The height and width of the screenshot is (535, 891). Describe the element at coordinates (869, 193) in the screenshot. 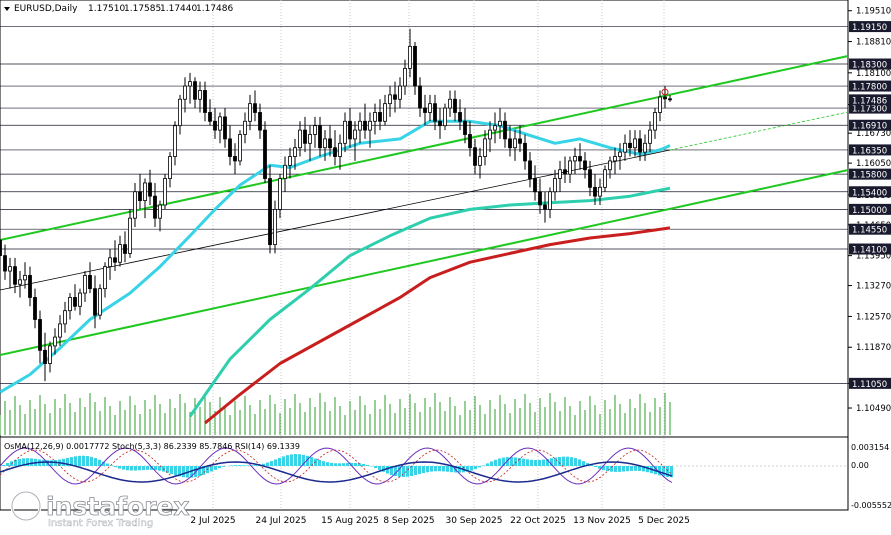

I see `level-tag-label: 1.15400` at that location.